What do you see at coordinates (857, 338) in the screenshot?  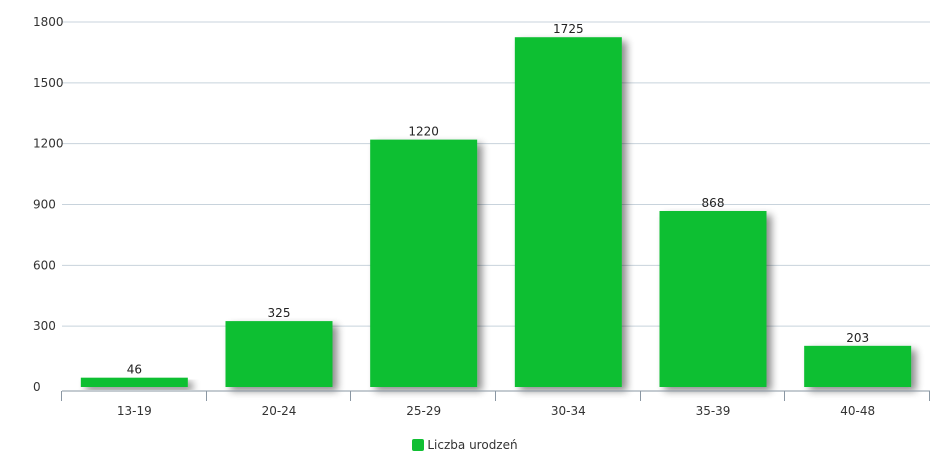 I see `data-label: 203` at bounding box center [857, 338].